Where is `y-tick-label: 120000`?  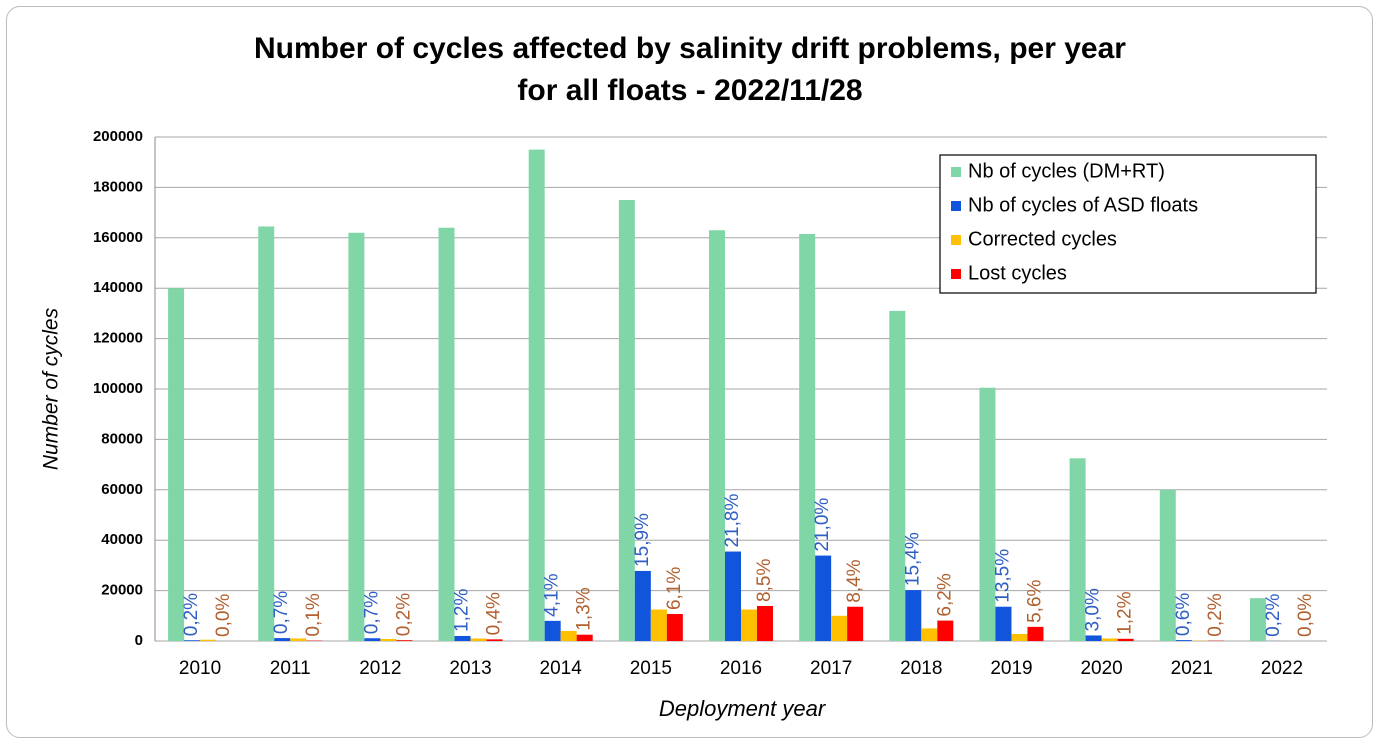 y-tick-label: 120000 is located at coordinates (118, 338).